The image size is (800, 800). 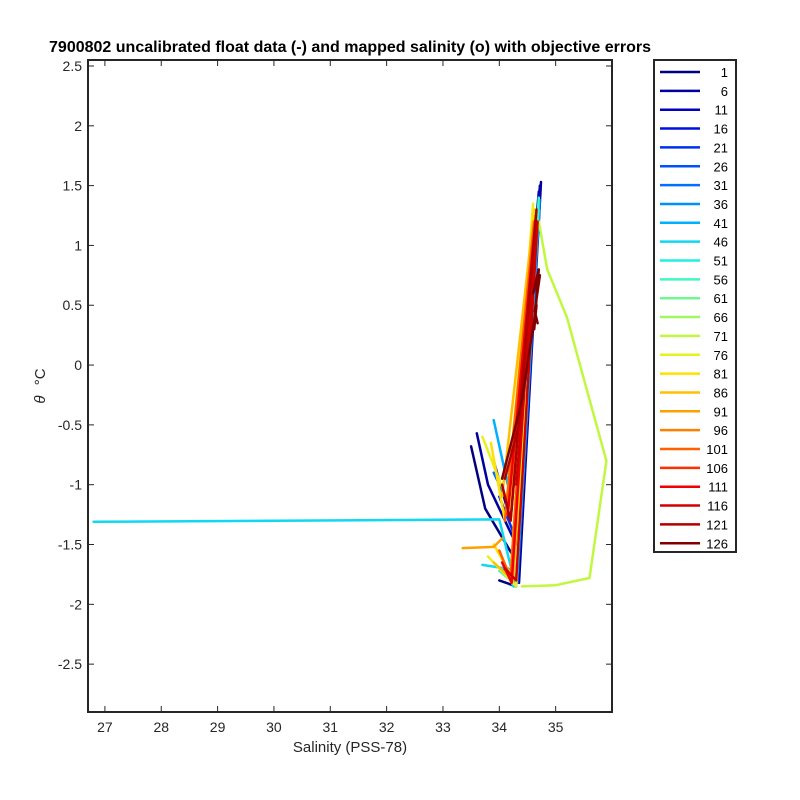 What do you see at coordinates (721, 392) in the screenshot?
I see `legend-entry-label: 86` at bounding box center [721, 392].